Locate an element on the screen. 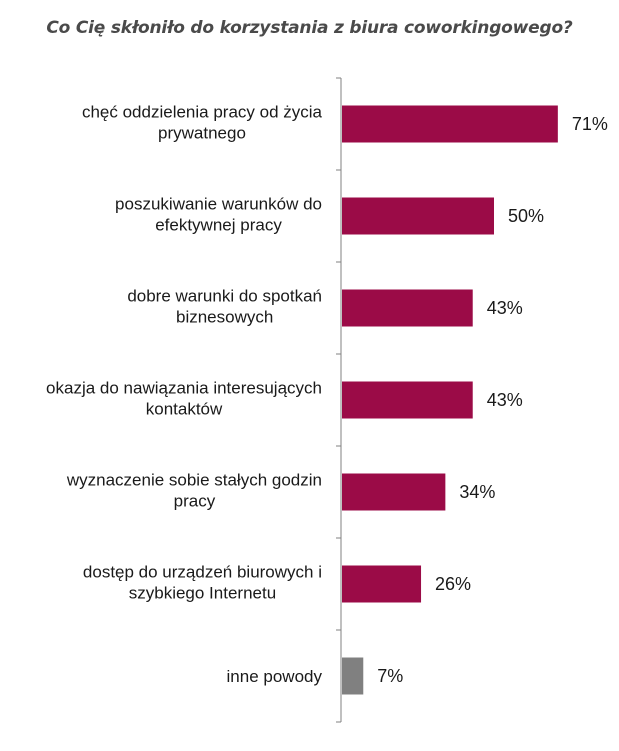 The width and height of the screenshot is (619, 751). value-label: 50% is located at coordinates (526, 216).